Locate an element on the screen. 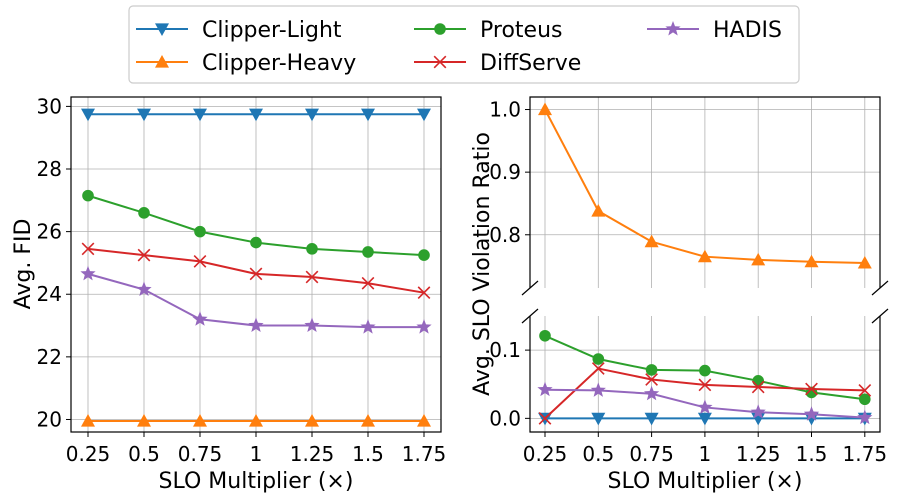 Image resolution: width=897 pixels, height=501 pixels. fid-x-tick-label: 0.25 is located at coordinates (88, 454).